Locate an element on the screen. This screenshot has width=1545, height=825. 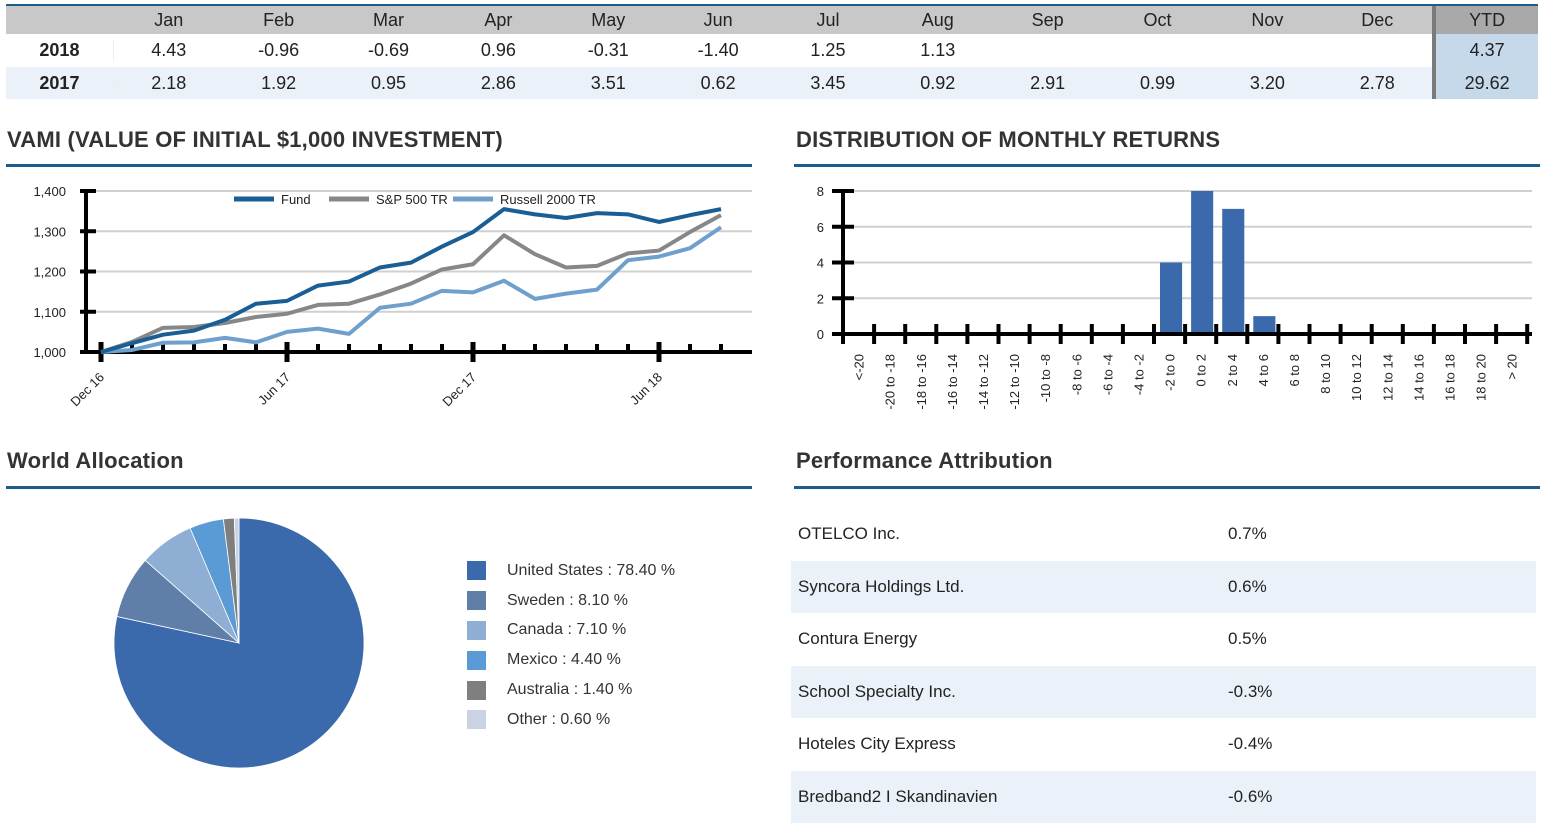
dist-x-tick-label: > 20 is located at coordinates (1512, 367).